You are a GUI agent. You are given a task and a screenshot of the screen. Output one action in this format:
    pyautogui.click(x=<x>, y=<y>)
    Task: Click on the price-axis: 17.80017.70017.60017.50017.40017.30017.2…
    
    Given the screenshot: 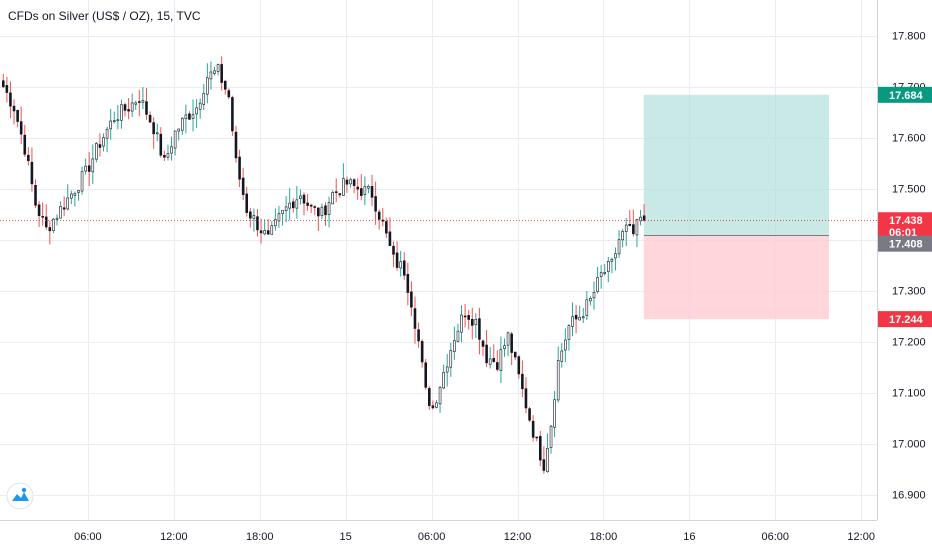 What is the action you would take?
    pyautogui.click(x=909, y=266)
    